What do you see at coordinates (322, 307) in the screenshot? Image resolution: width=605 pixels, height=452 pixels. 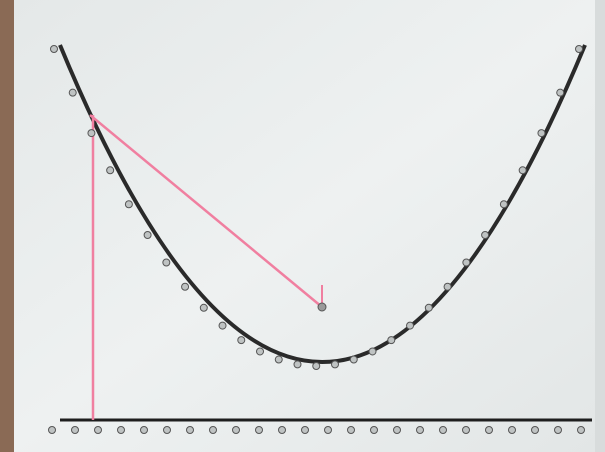 I see `focus-pin` at bounding box center [322, 307].